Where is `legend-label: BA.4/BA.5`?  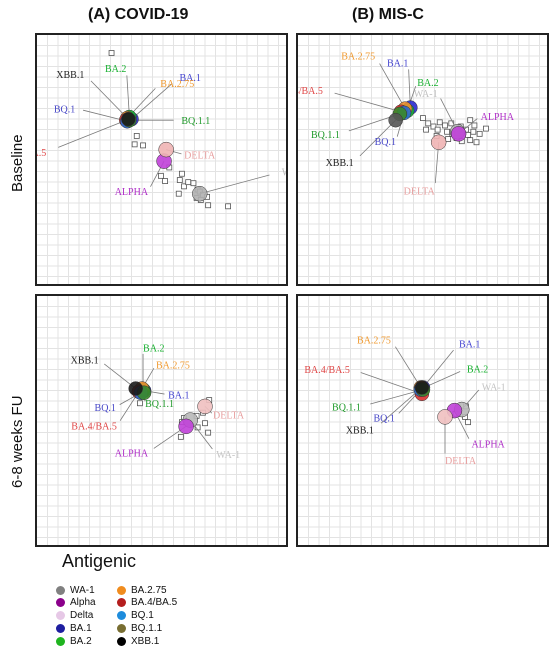 legend-label: BA.4/BA.5 is located at coordinates (154, 603).